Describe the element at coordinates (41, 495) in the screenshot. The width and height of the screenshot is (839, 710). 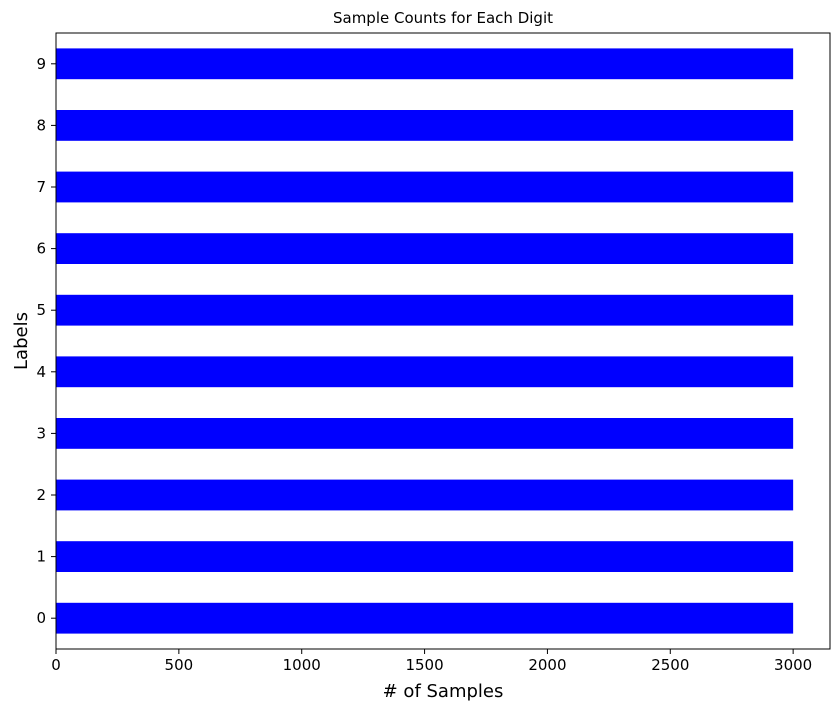
I see `y-tick-label-2: 2` at that location.